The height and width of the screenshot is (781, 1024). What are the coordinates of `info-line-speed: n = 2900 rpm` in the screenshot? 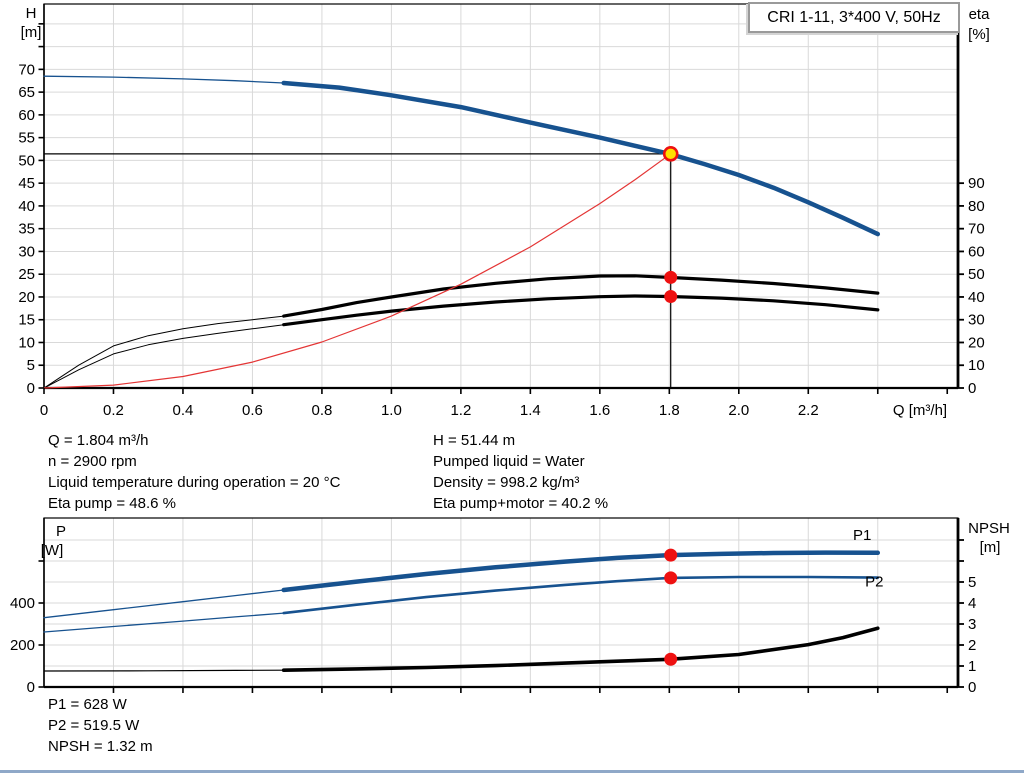 It's located at (92, 461).